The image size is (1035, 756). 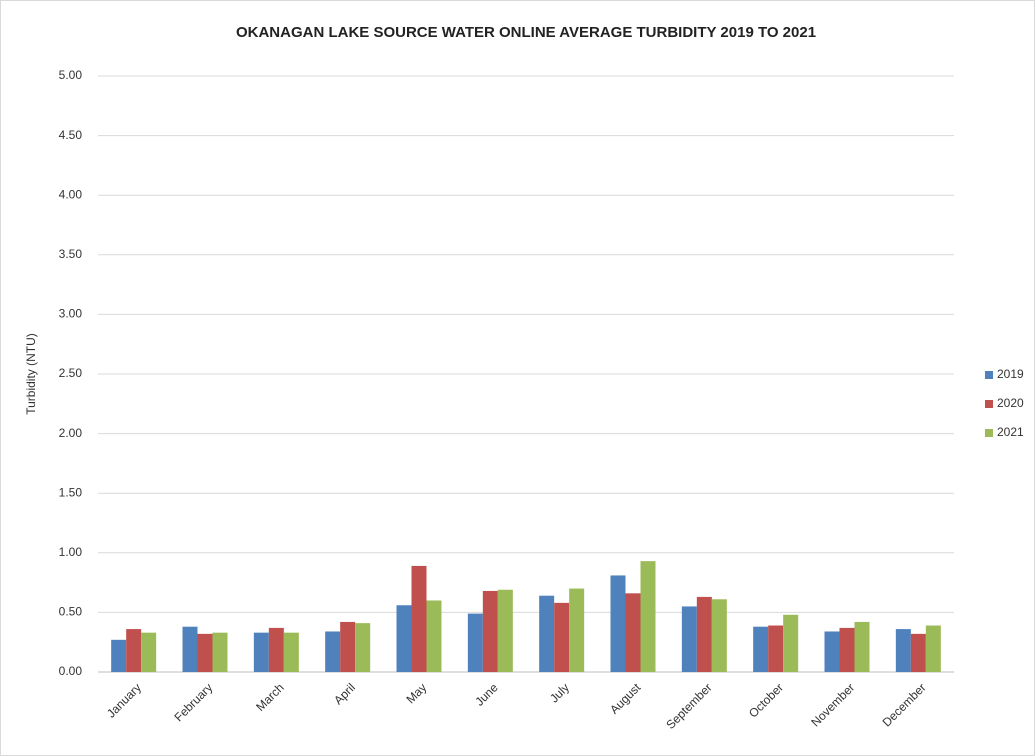 What do you see at coordinates (71, 552) in the screenshot?
I see `y-tick-label: 1.00` at bounding box center [71, 552].